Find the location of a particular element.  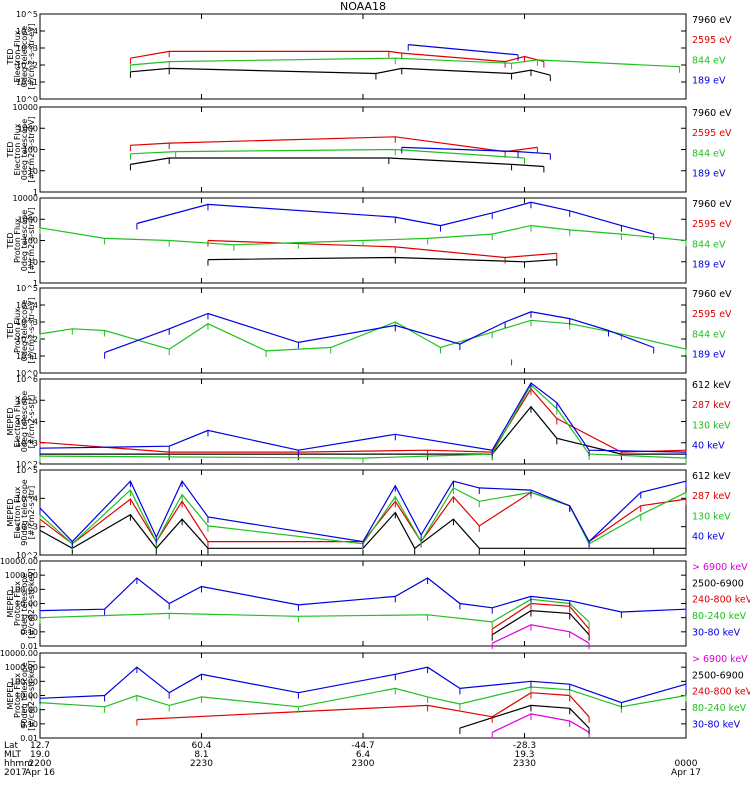

x-tick-label: 0000 is located at coordinates (686, 764).